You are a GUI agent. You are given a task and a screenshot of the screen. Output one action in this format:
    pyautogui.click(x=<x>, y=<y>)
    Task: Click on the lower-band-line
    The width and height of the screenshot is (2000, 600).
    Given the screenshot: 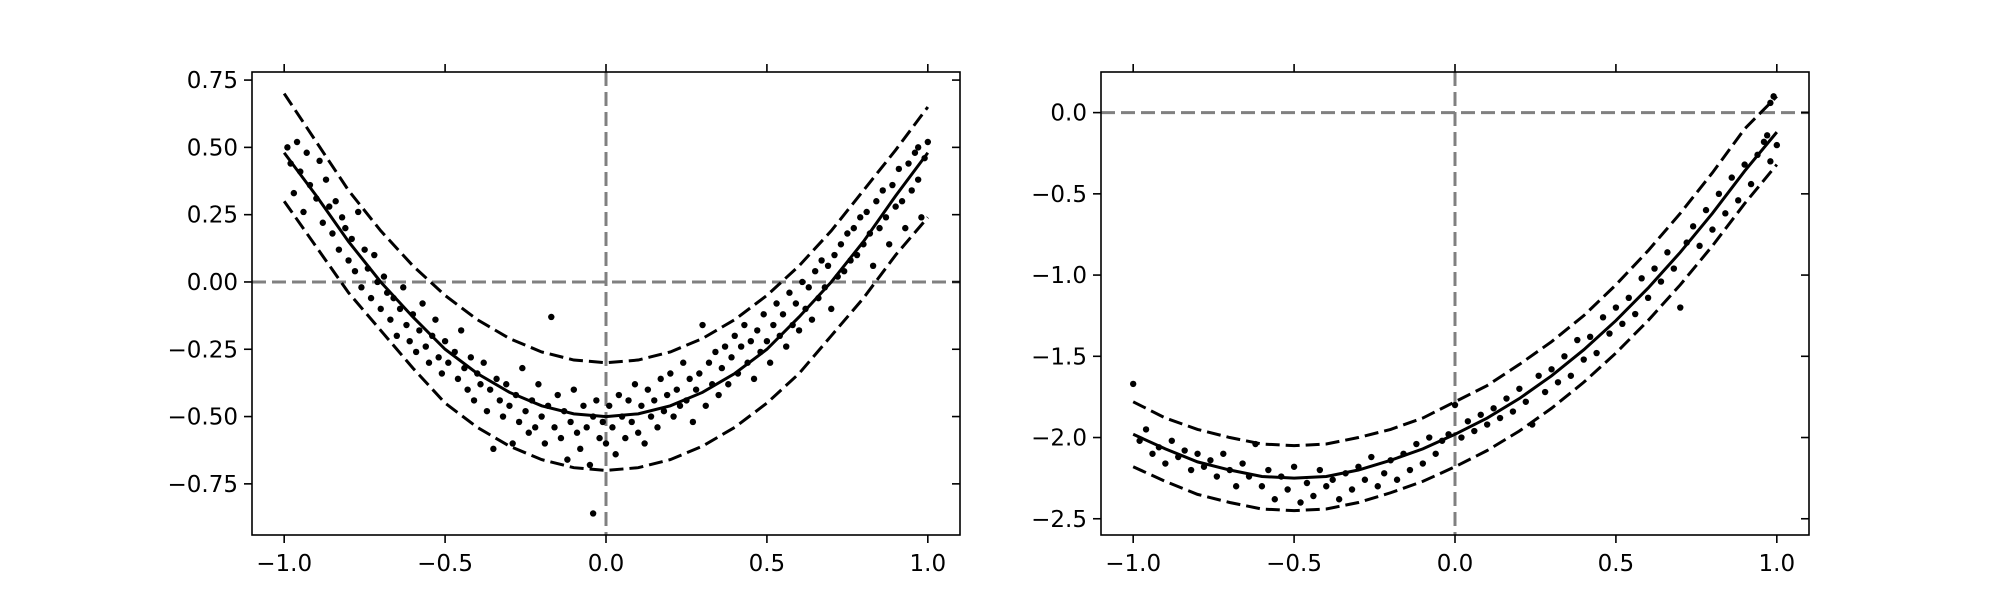 What is the action you would take?
    pyautogui.click(x=605, y=336)
    